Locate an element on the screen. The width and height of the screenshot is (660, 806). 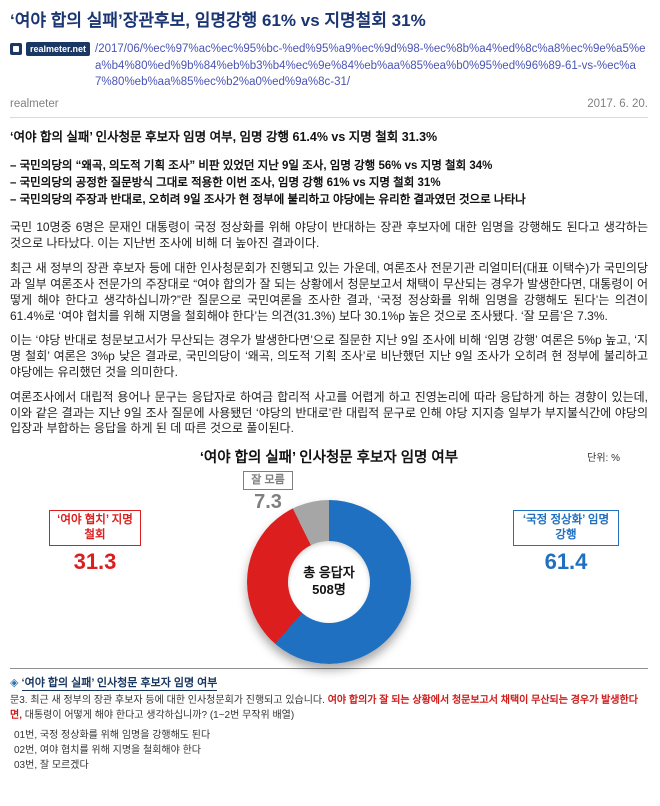
callout-proceed: ‘국정 정상화’ 임명 강행 61.4 is located at coordinates (566, 542).